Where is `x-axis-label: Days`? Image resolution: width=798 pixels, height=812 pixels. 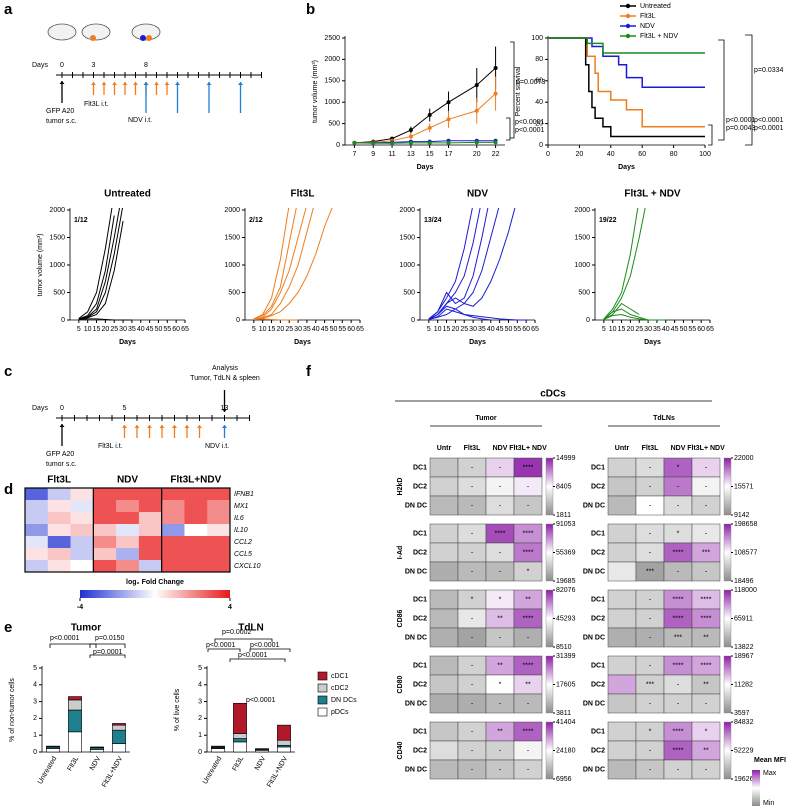
x-axis-label: Days is located at coordinates (302, 342).